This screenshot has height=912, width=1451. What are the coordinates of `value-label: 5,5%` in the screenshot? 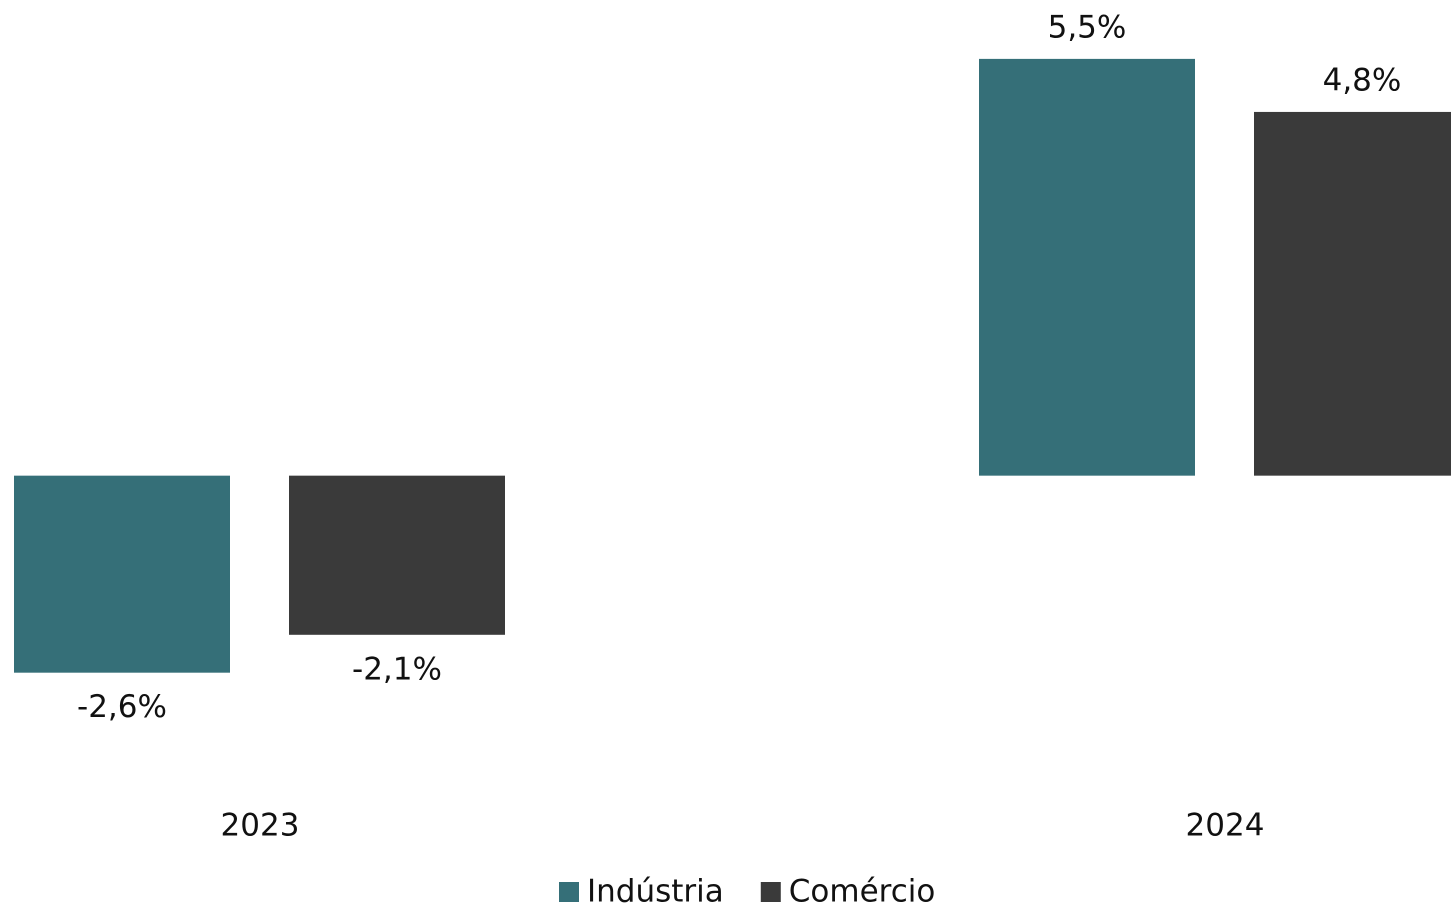 It's located at (1087, 27).